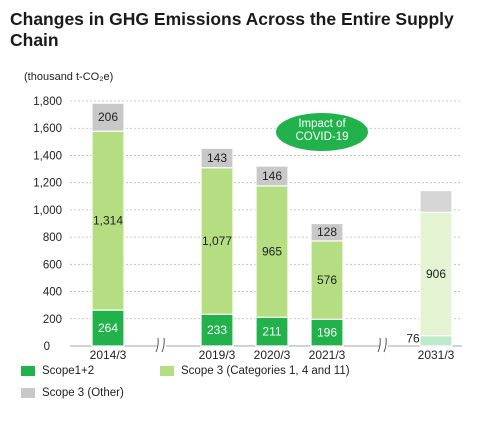 The width and height of the screenshot is (500, 421). I want to click on data-label: 211, so click(271, 332).